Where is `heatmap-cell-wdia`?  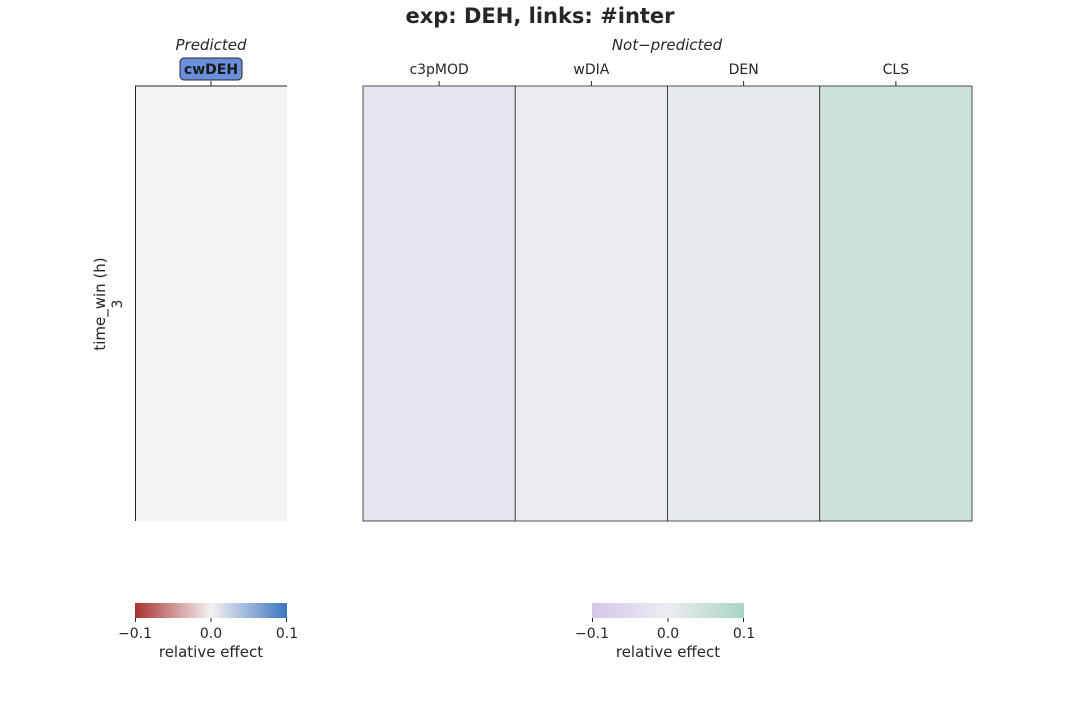
heatmap-cell-wdia is located at coordinates (591, 303).